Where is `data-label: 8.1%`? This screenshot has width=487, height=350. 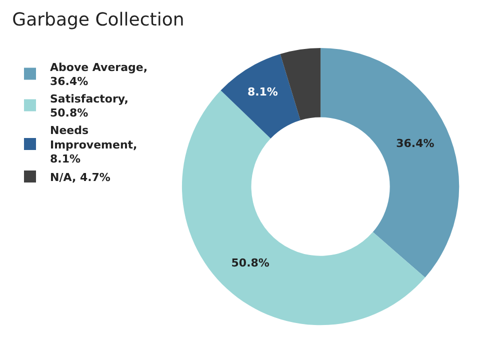 data-label: 8.1% is located at coordinates (262, 92).